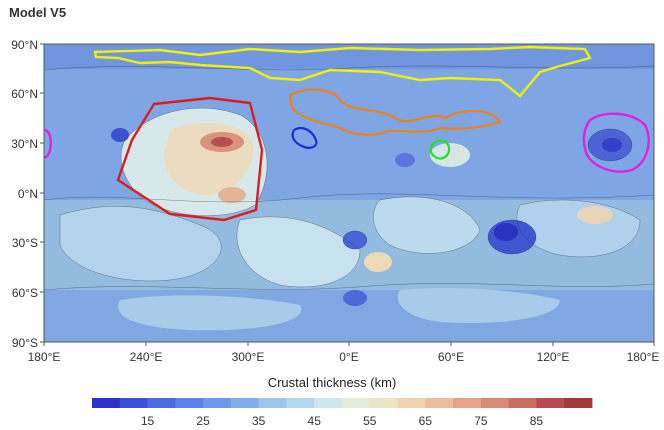 The height and width of the screenshot is (430, 664). What do you see at coordinates (426, 421) in the screenshot?
I see `colorbar-tick-label: 65` at bounding box center [426, 421].